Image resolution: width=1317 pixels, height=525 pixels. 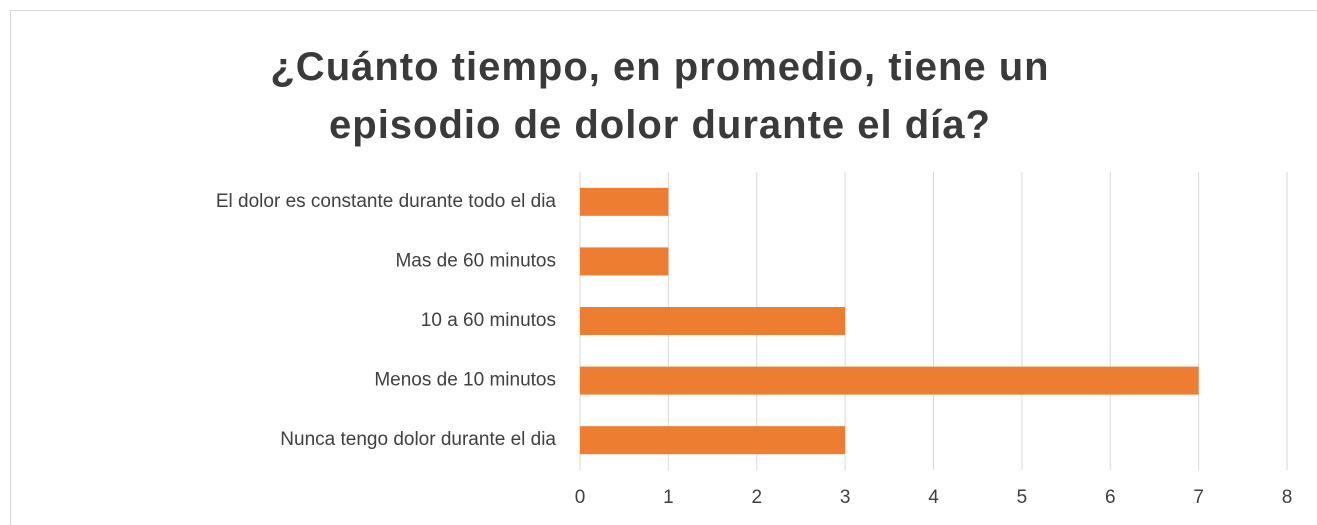 What do you see at coordinates (1022, 497) in the screenshot?
I see `x-tick-label: 5` at bounding box center [1022, 497].